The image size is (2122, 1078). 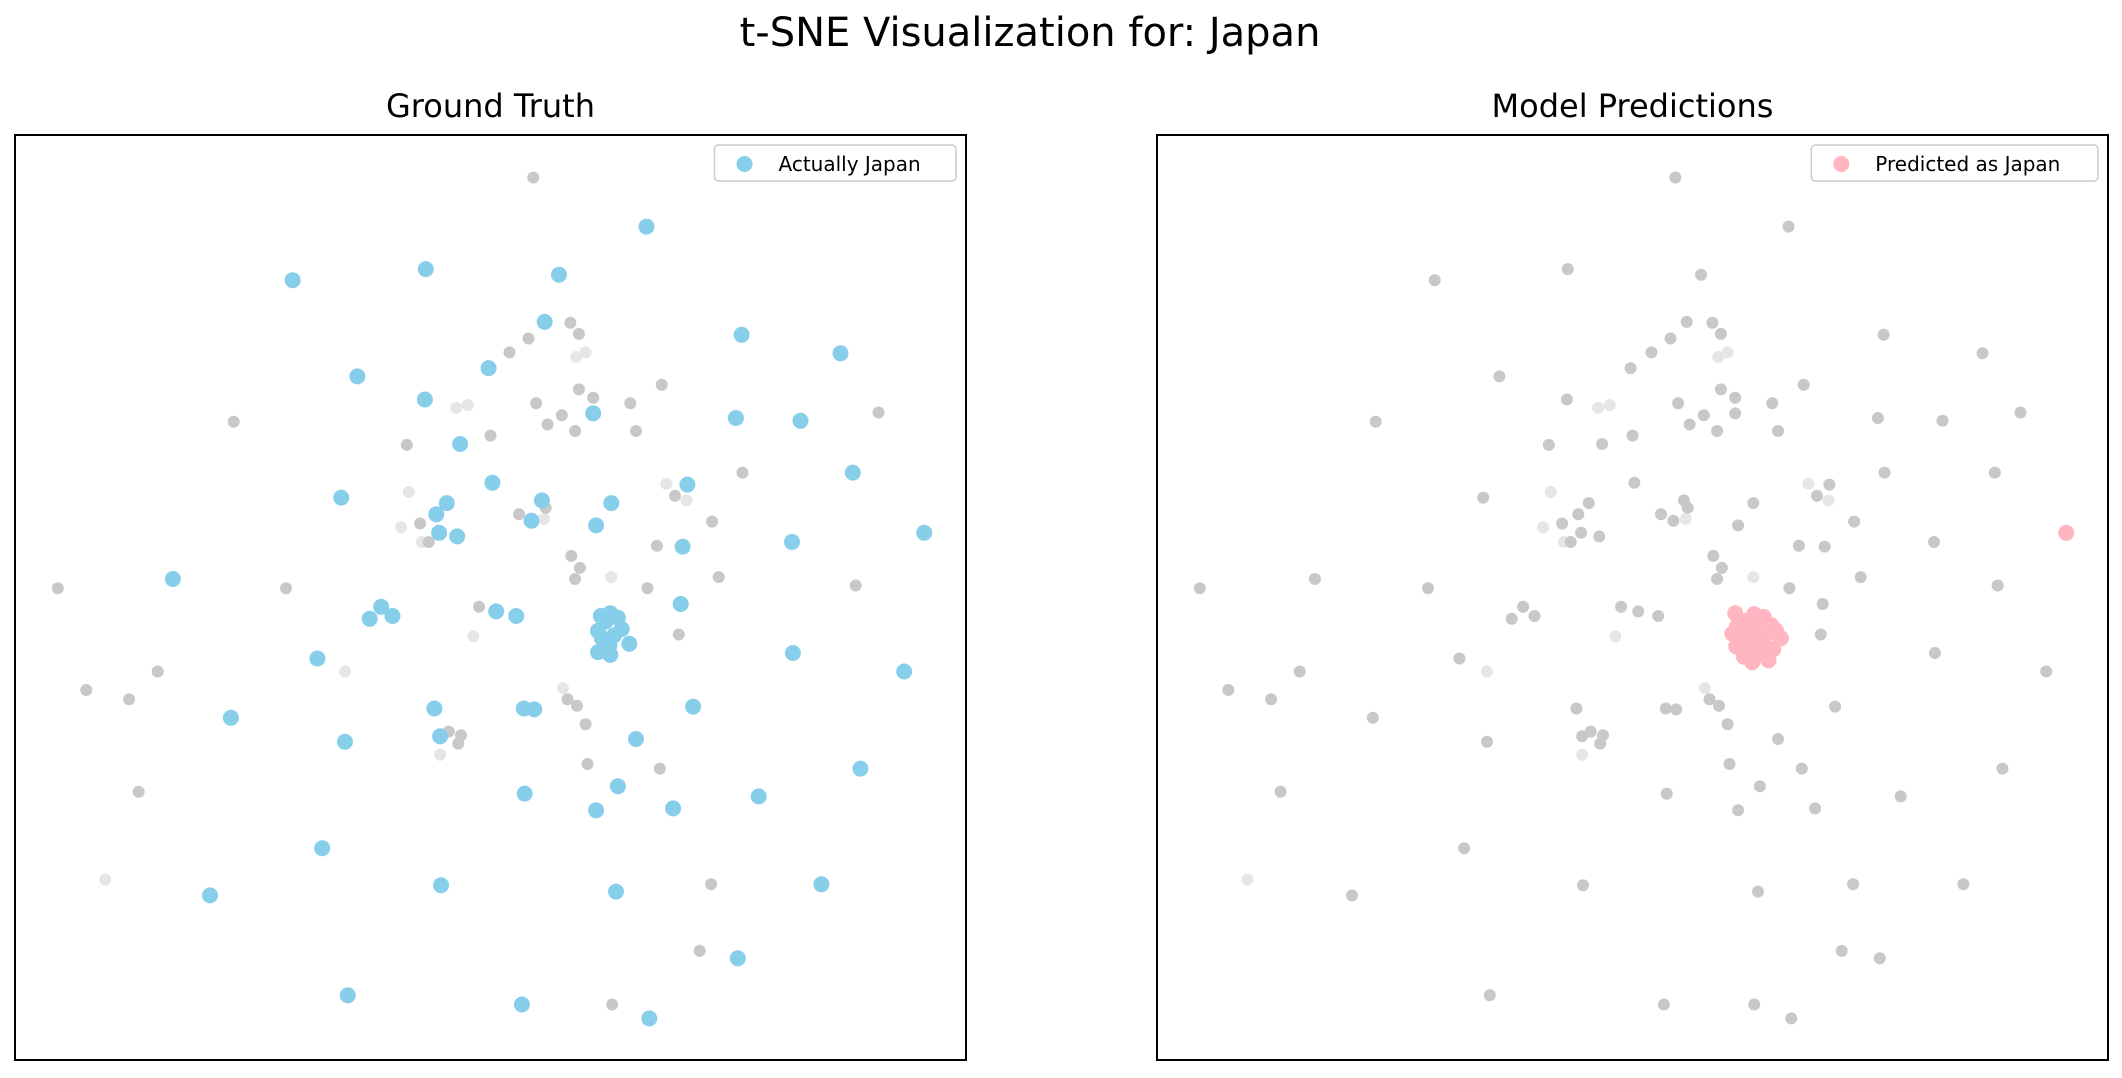 I want to click on legend-box, so click(x=835, y=163).